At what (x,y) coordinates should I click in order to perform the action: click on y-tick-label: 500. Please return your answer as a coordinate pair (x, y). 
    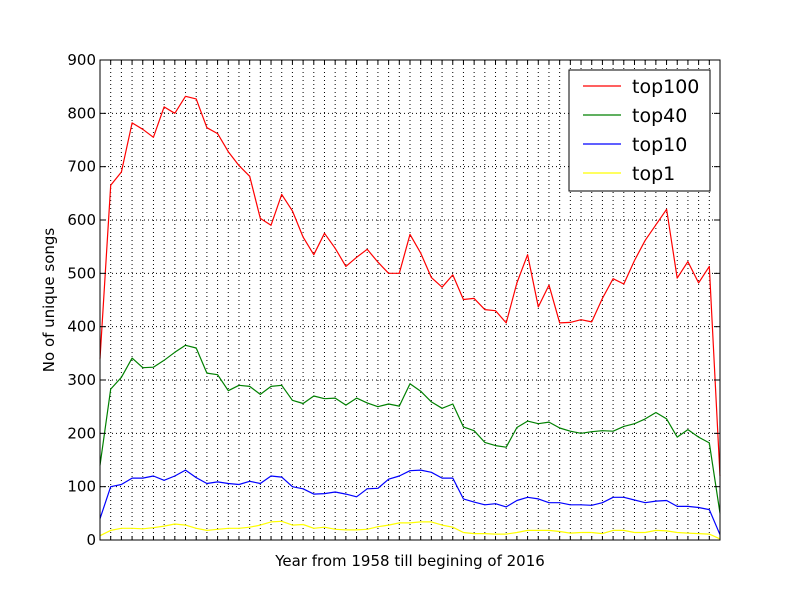
    Looking at the image, I should click on (81, 273).